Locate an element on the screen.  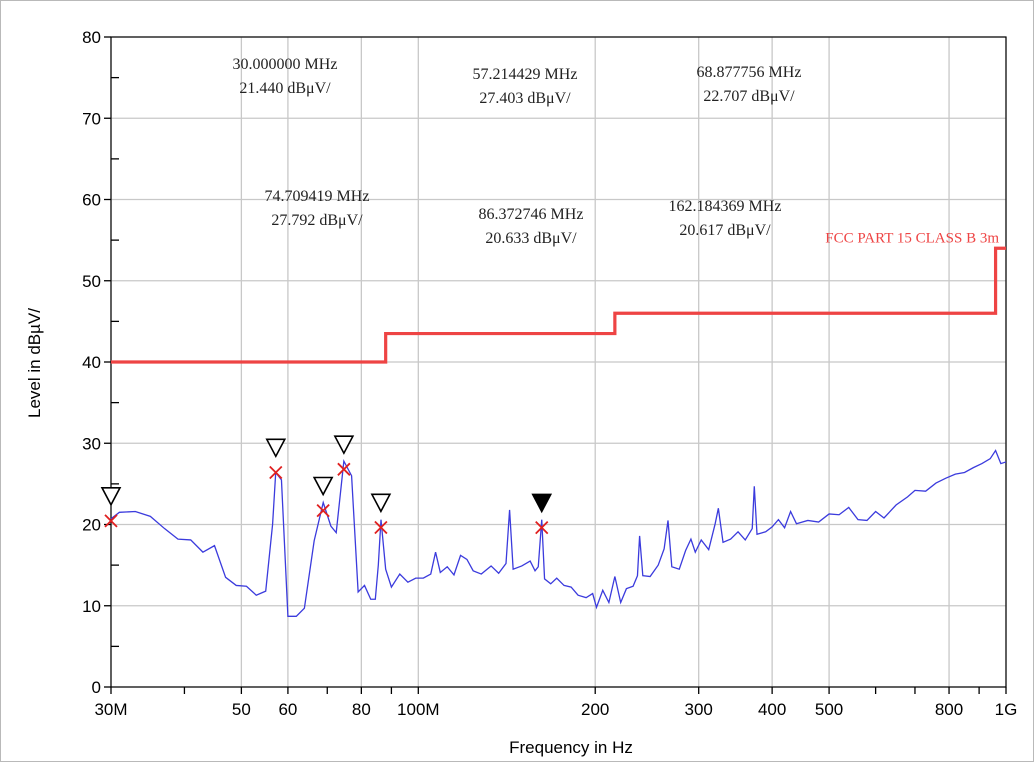
y-tick-label: 20 is located at coordinates (91, 525).